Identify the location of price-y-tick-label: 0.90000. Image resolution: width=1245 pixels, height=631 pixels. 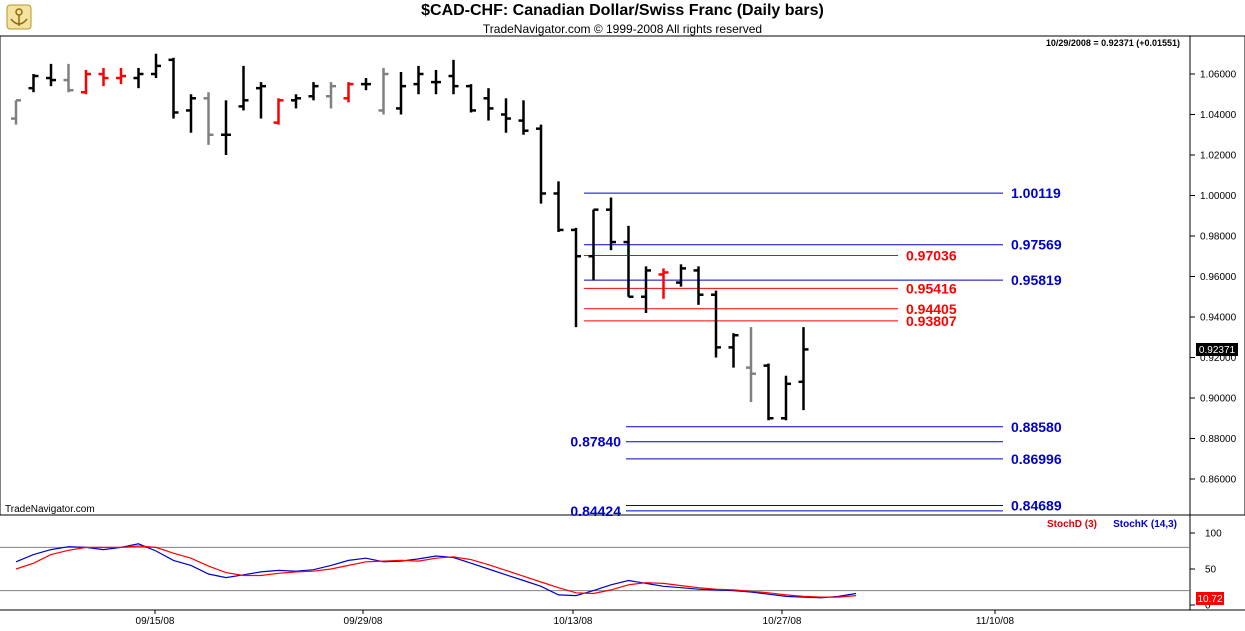
(1218, 399).